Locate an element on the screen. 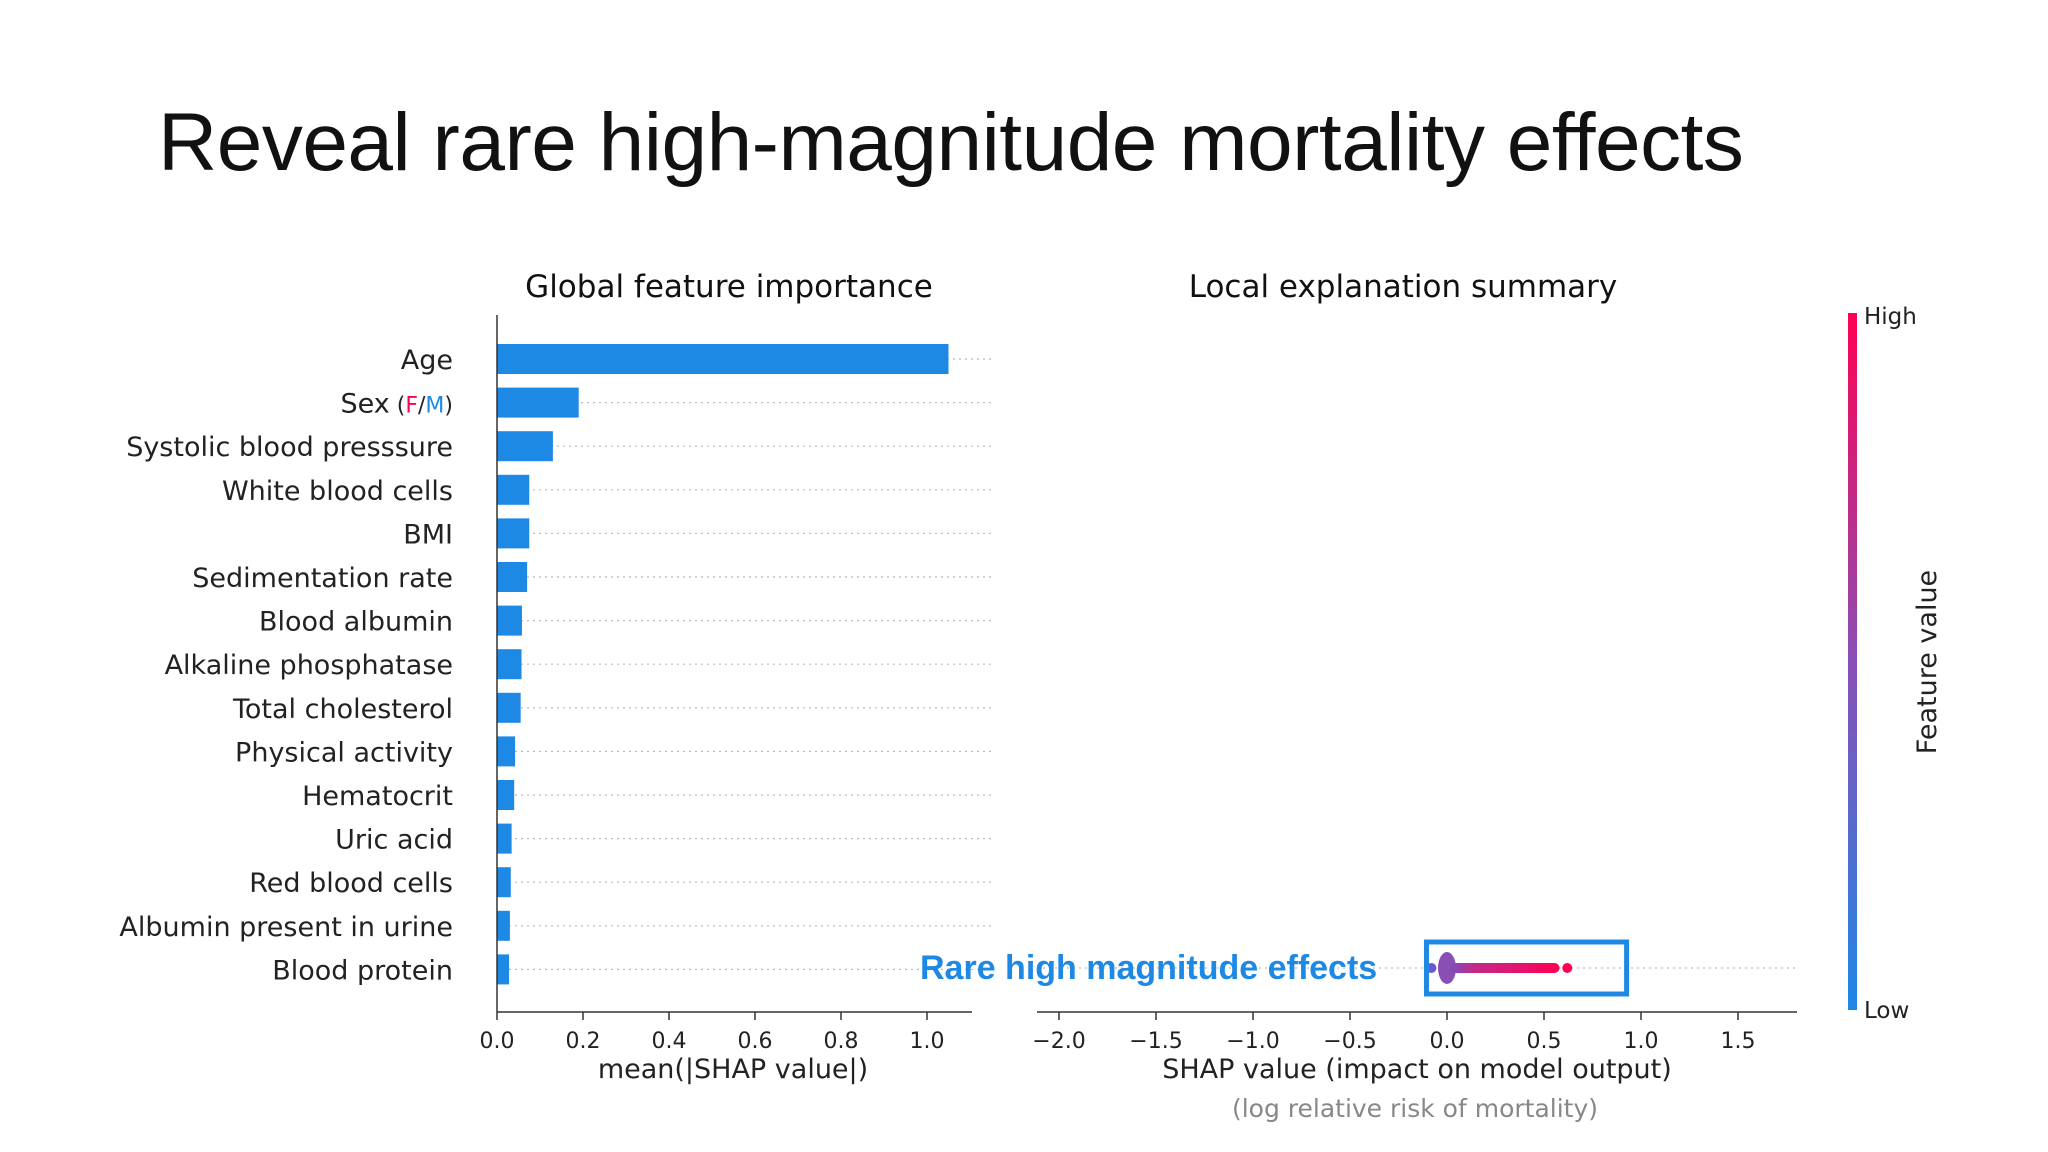 The height and width of the screenshot is (1152, 2048). sex-legend-part-3: M is located at coordinates (434, 406).